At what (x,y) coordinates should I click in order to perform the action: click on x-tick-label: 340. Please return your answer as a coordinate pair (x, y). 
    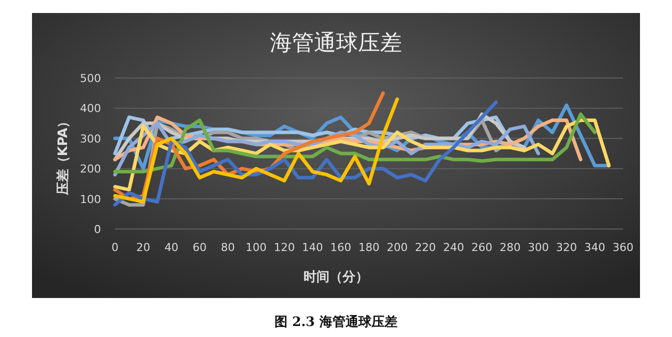
    Looking at the image, I should click on (595, 247).